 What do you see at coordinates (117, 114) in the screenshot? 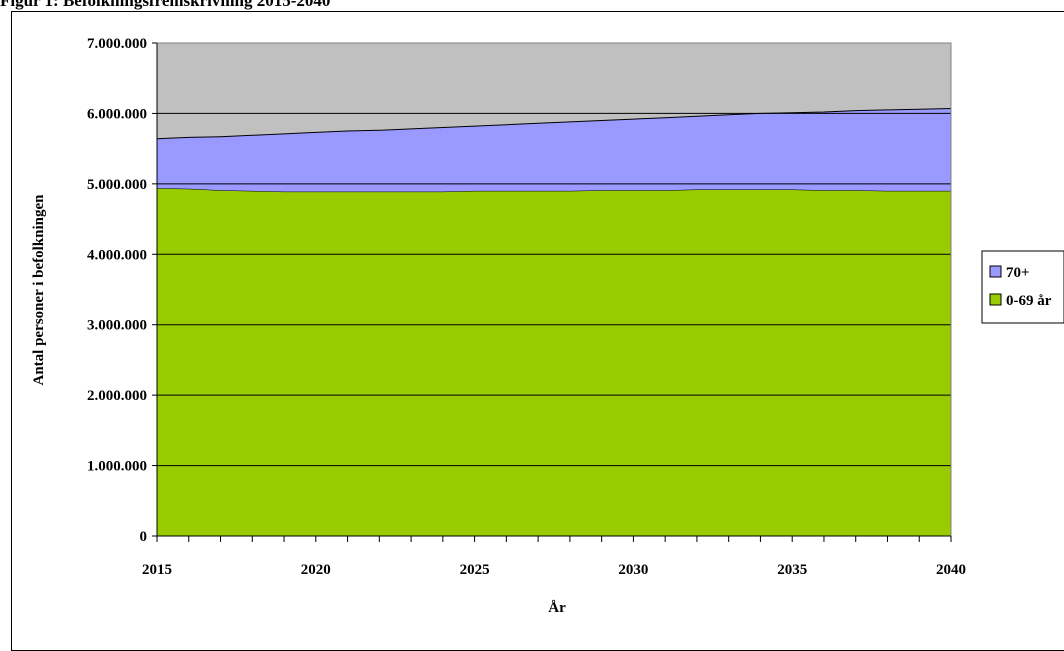
I see `y-tick-label-6: 6.000.000` at bounding box center [117, 114].